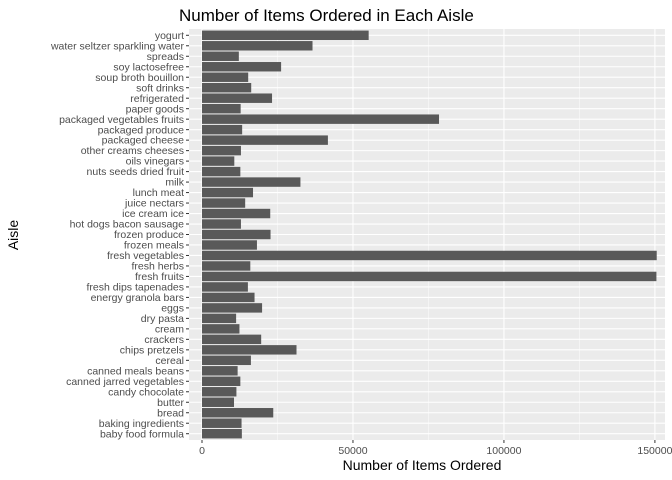 This screenshot has height=480, width=672. I want to click on y-tick-label: crackers, so click(164, 340).